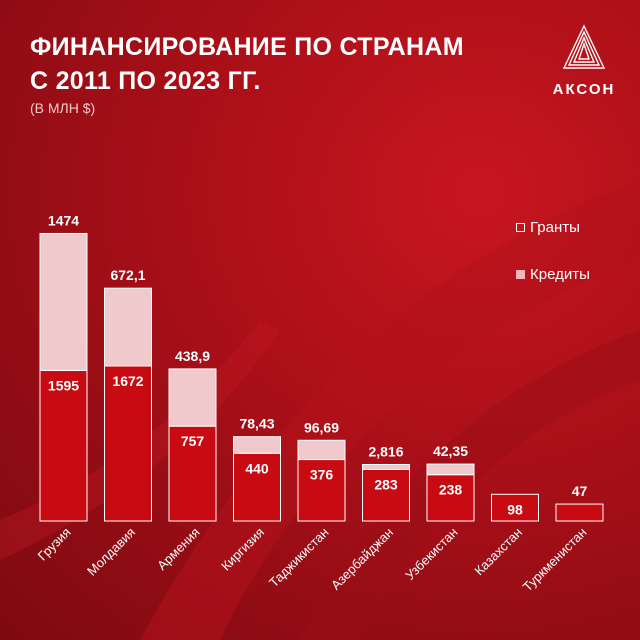  Describe the element at coordinates (145, 81) in the screenshot. I see `title-line-2: С 2011 ПО 2023 ГГ.` at that location.